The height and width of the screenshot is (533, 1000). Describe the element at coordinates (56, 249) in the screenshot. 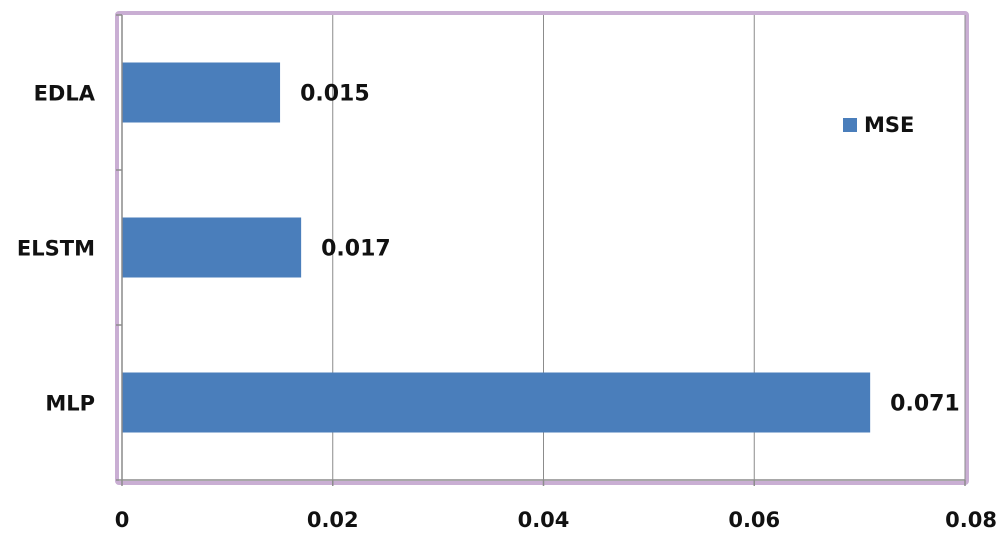

I see `category-label-elstm: ELSTM` at that location.